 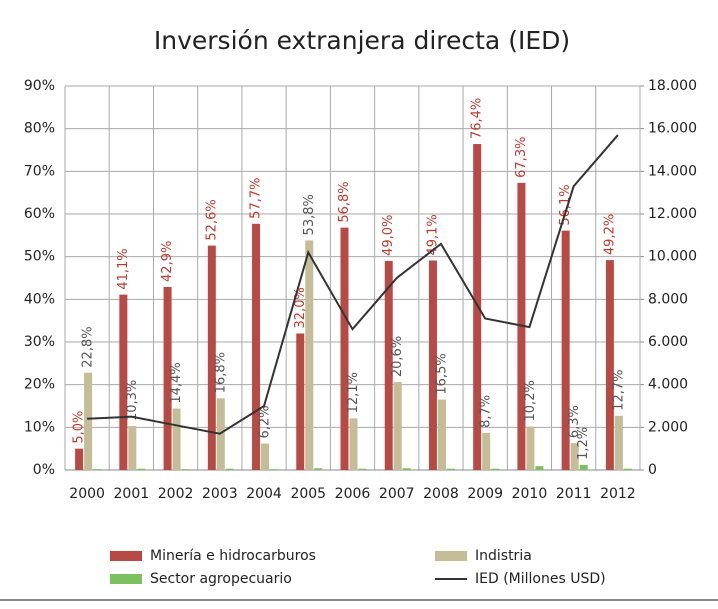 What do you see at coordinates (256, 198) in the screenshot?
I see `value-label: 57,7%` at bounding box center [256, 198].